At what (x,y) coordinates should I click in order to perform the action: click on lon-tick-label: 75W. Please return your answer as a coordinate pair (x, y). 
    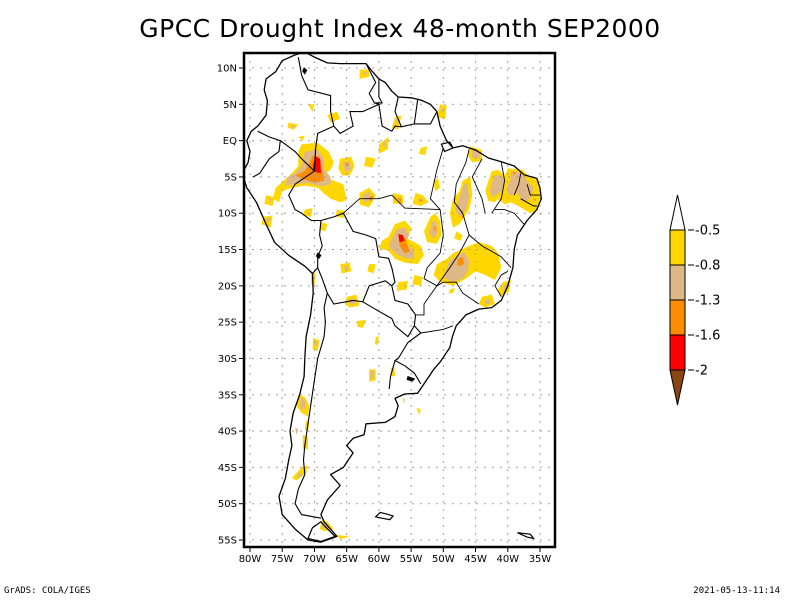
    Looking at the image, I should click on (282, 559).